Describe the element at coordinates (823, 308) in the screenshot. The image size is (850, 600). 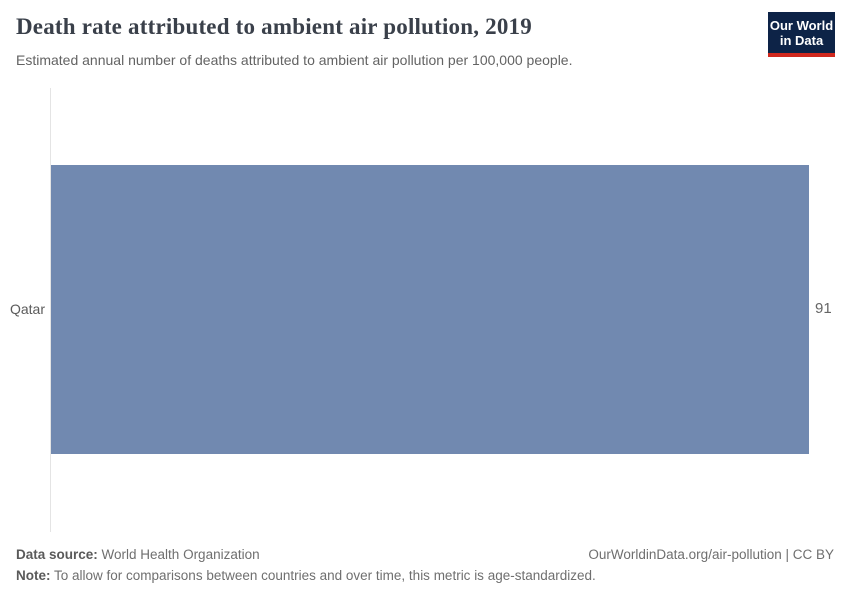
I see `value-label-qatar: 91` at that location.